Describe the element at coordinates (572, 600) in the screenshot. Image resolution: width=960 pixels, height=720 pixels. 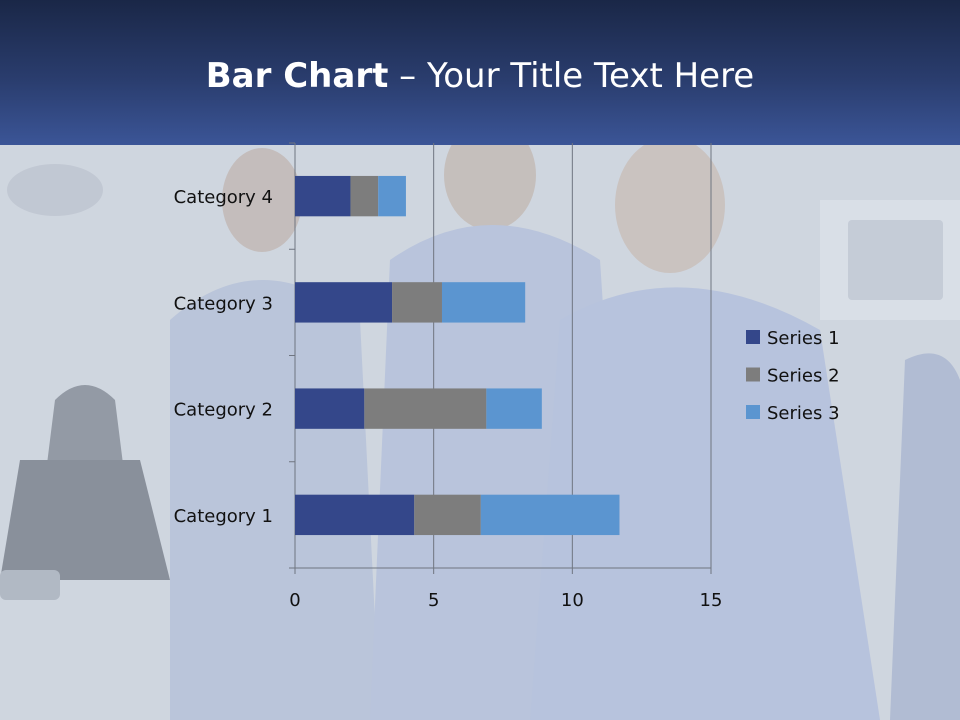
I see `x-tick-label: 10` at that location.